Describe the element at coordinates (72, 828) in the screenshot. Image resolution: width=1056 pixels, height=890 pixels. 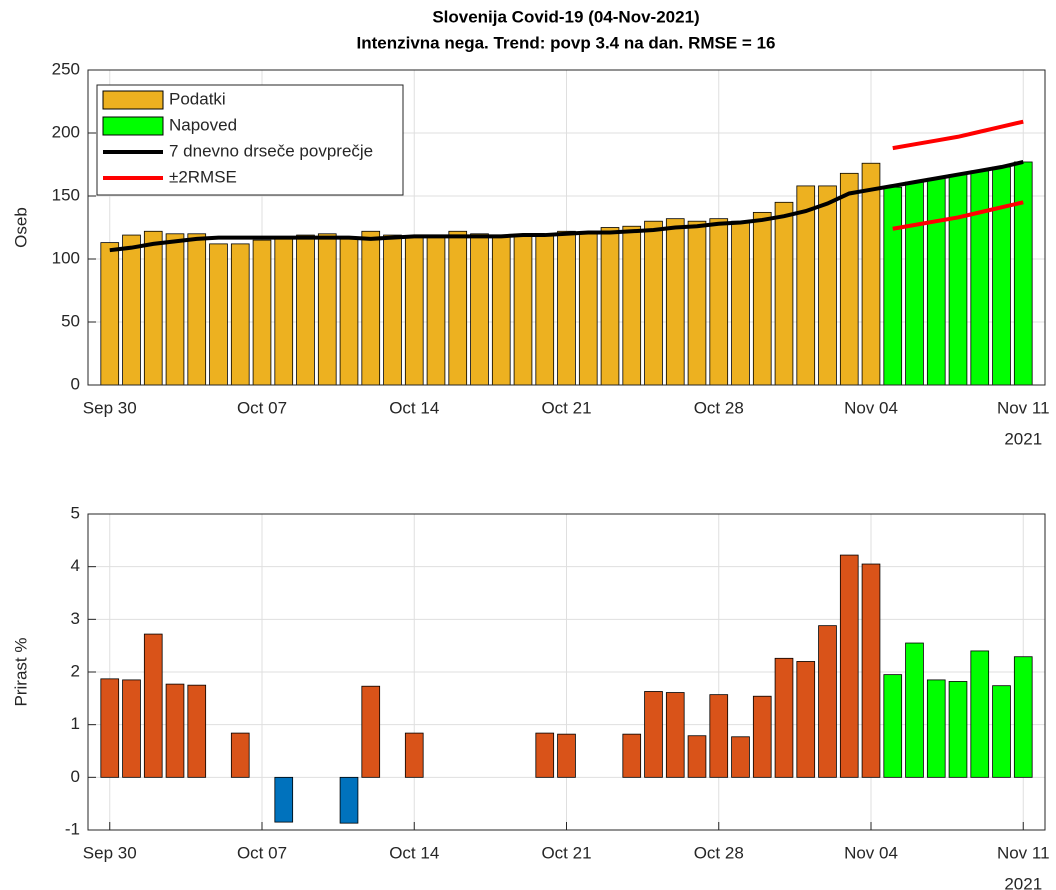
I see `y-tick-label: -1` at that location.